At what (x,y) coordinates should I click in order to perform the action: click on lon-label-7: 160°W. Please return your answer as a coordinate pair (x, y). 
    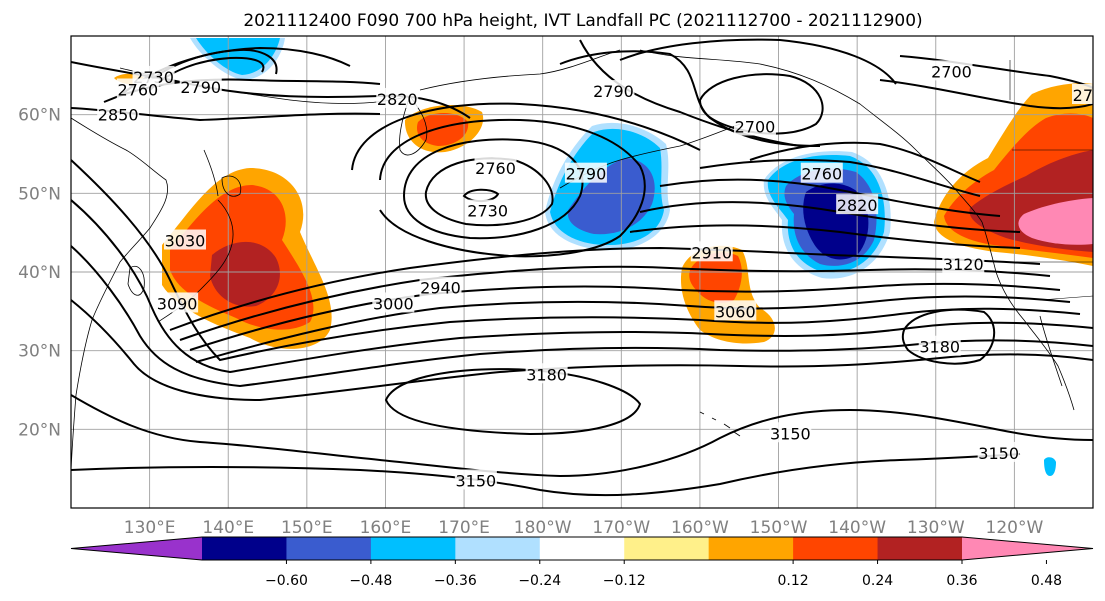
    Looking at the image, I should click on (700, 528).